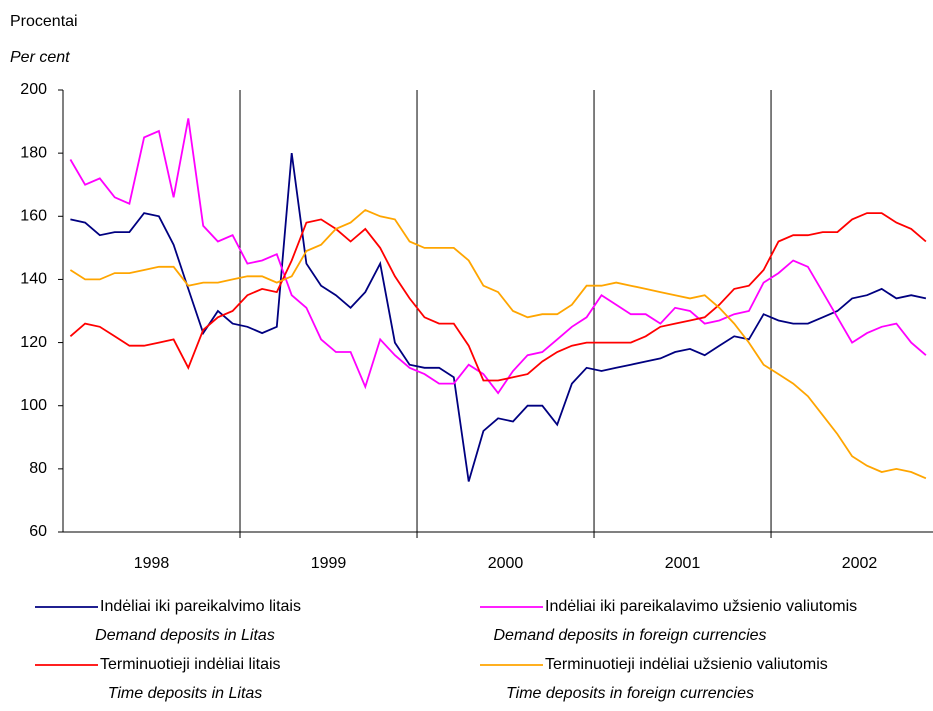 The height and width of the screenshot is (711, 933). I want to click on legend-label-en: Demand deposits in foreign currencies, so click(629, 635).